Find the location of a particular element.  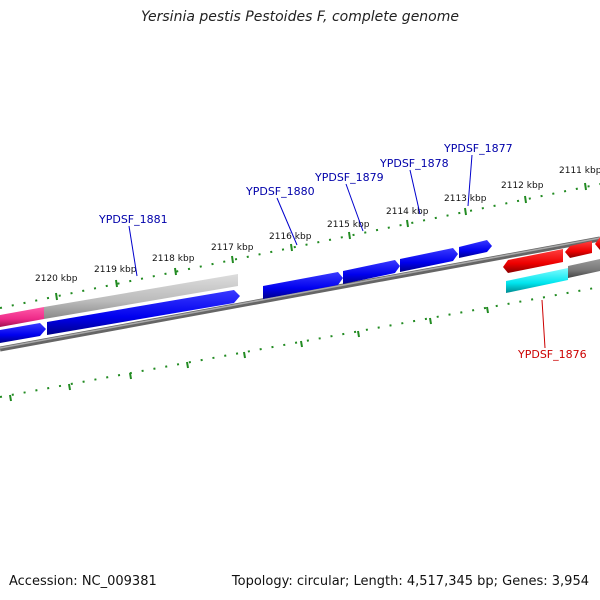

gene-label: YPDSF_1881 is located at coordinates (133, 219).